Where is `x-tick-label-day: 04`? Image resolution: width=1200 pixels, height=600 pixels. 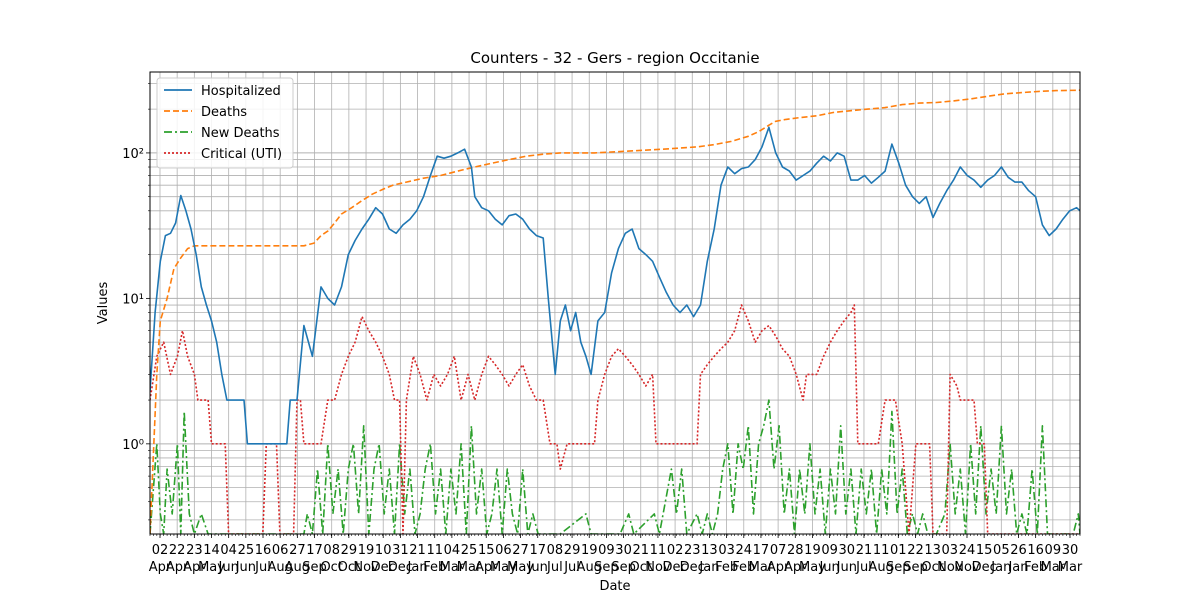
x-tick-label-day: 04 is located at coordinates (228, 550).